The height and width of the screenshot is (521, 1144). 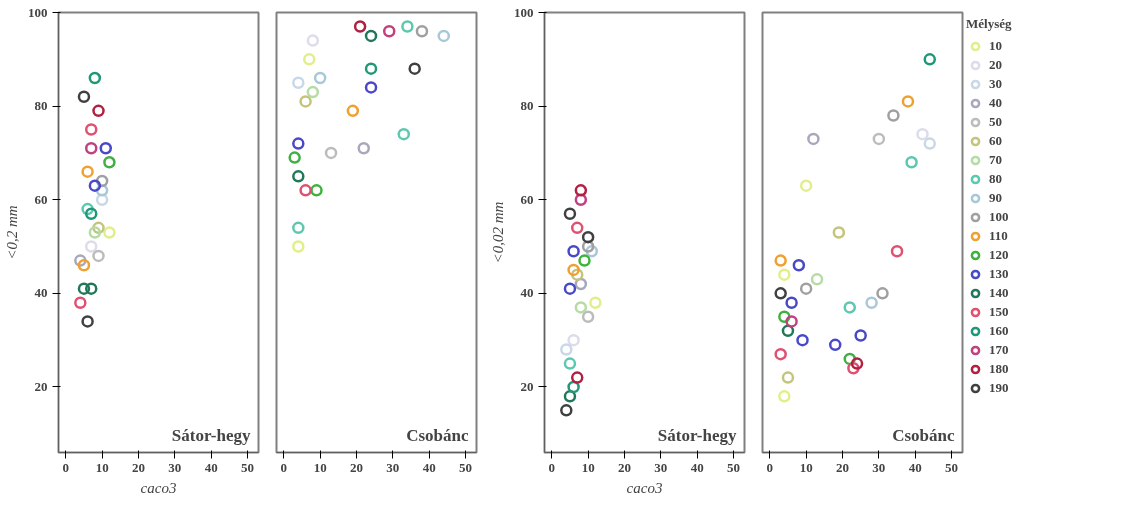 I want to click on legend-label: 60, so click(x=996, y=141).